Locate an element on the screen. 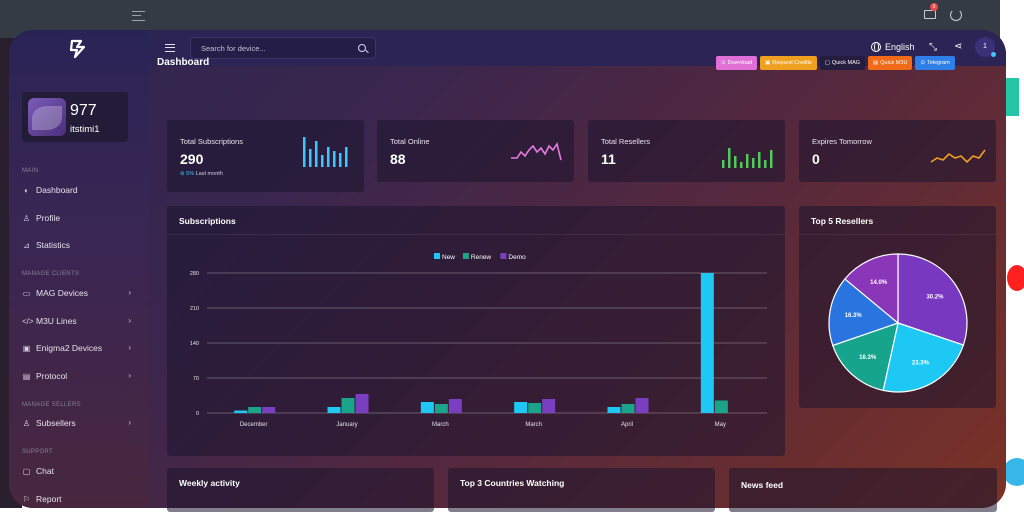 This screenshot has width=1024, height=512. quick-mag-button: ▢ Quick MAG is located at coordinates (842, 63).